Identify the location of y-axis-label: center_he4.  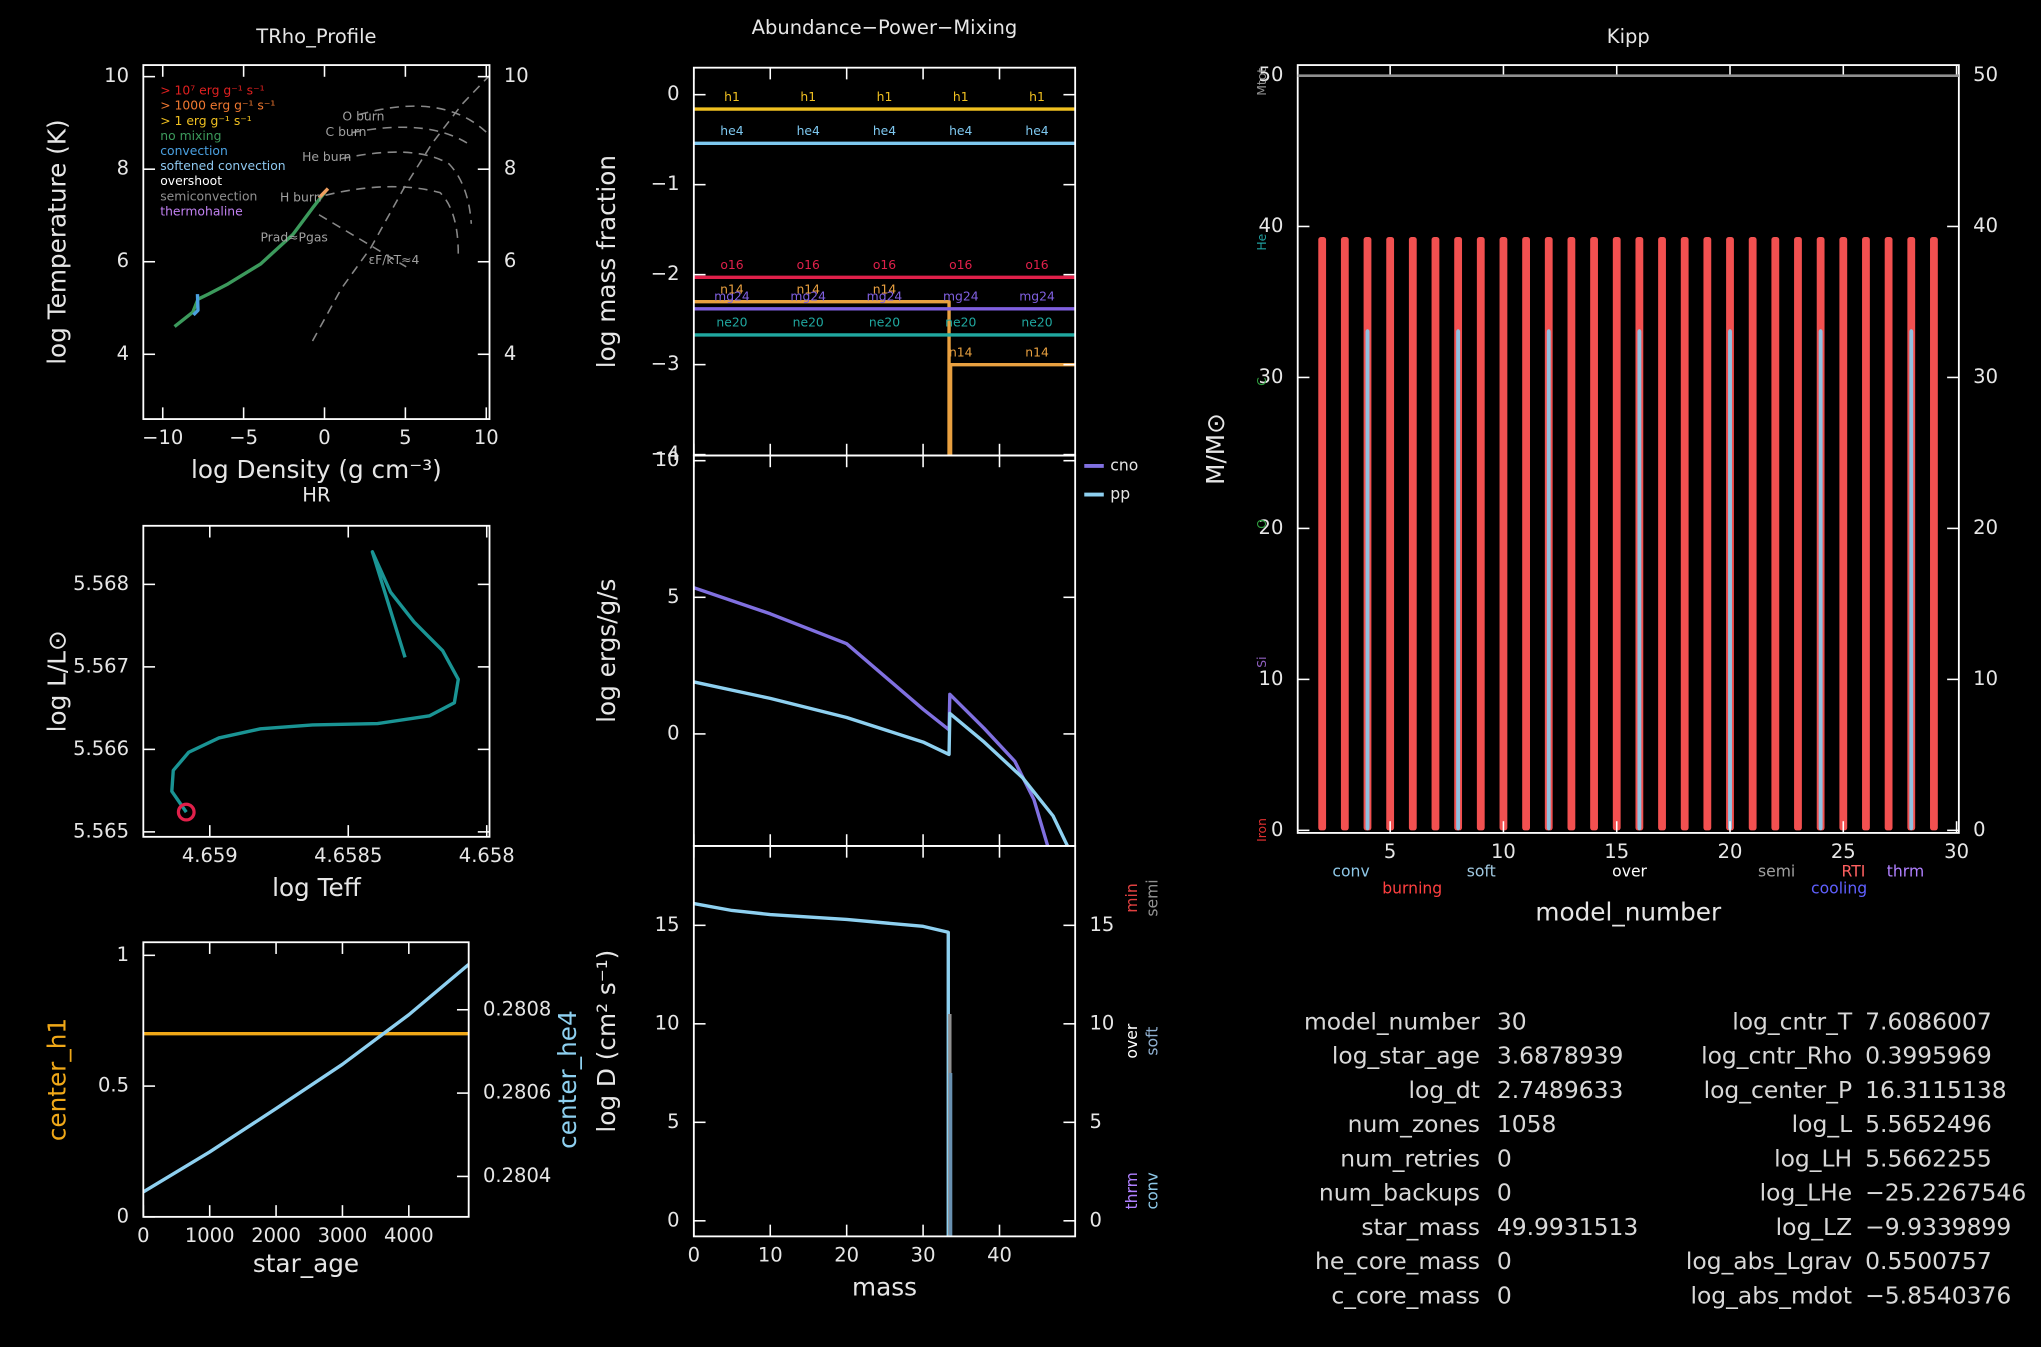
(567, 1079).